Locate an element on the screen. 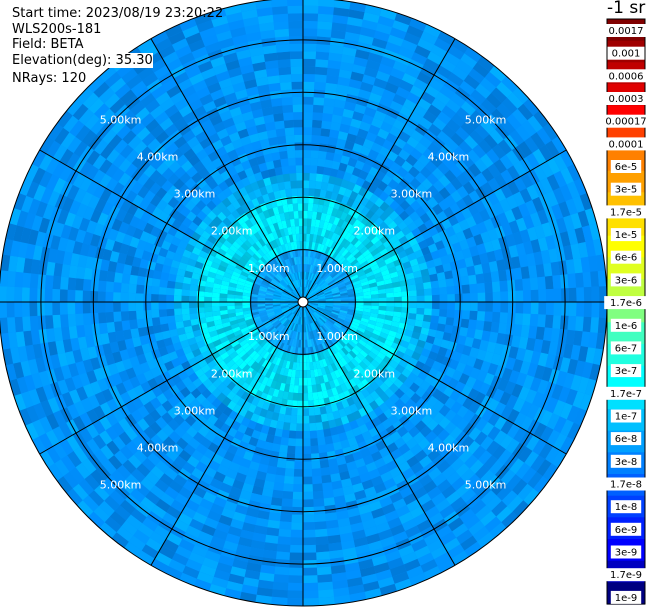  azimuth-spoke is located at coordinates (227, 170).